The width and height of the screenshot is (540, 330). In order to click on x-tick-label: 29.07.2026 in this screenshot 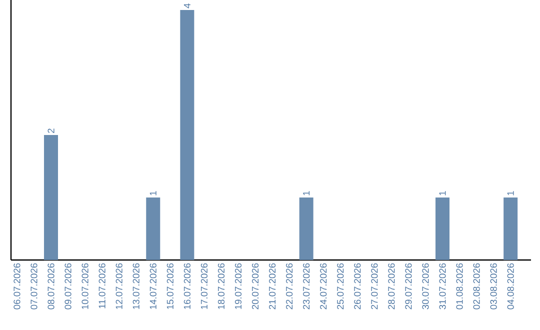, I will do `click(408, 286)`.